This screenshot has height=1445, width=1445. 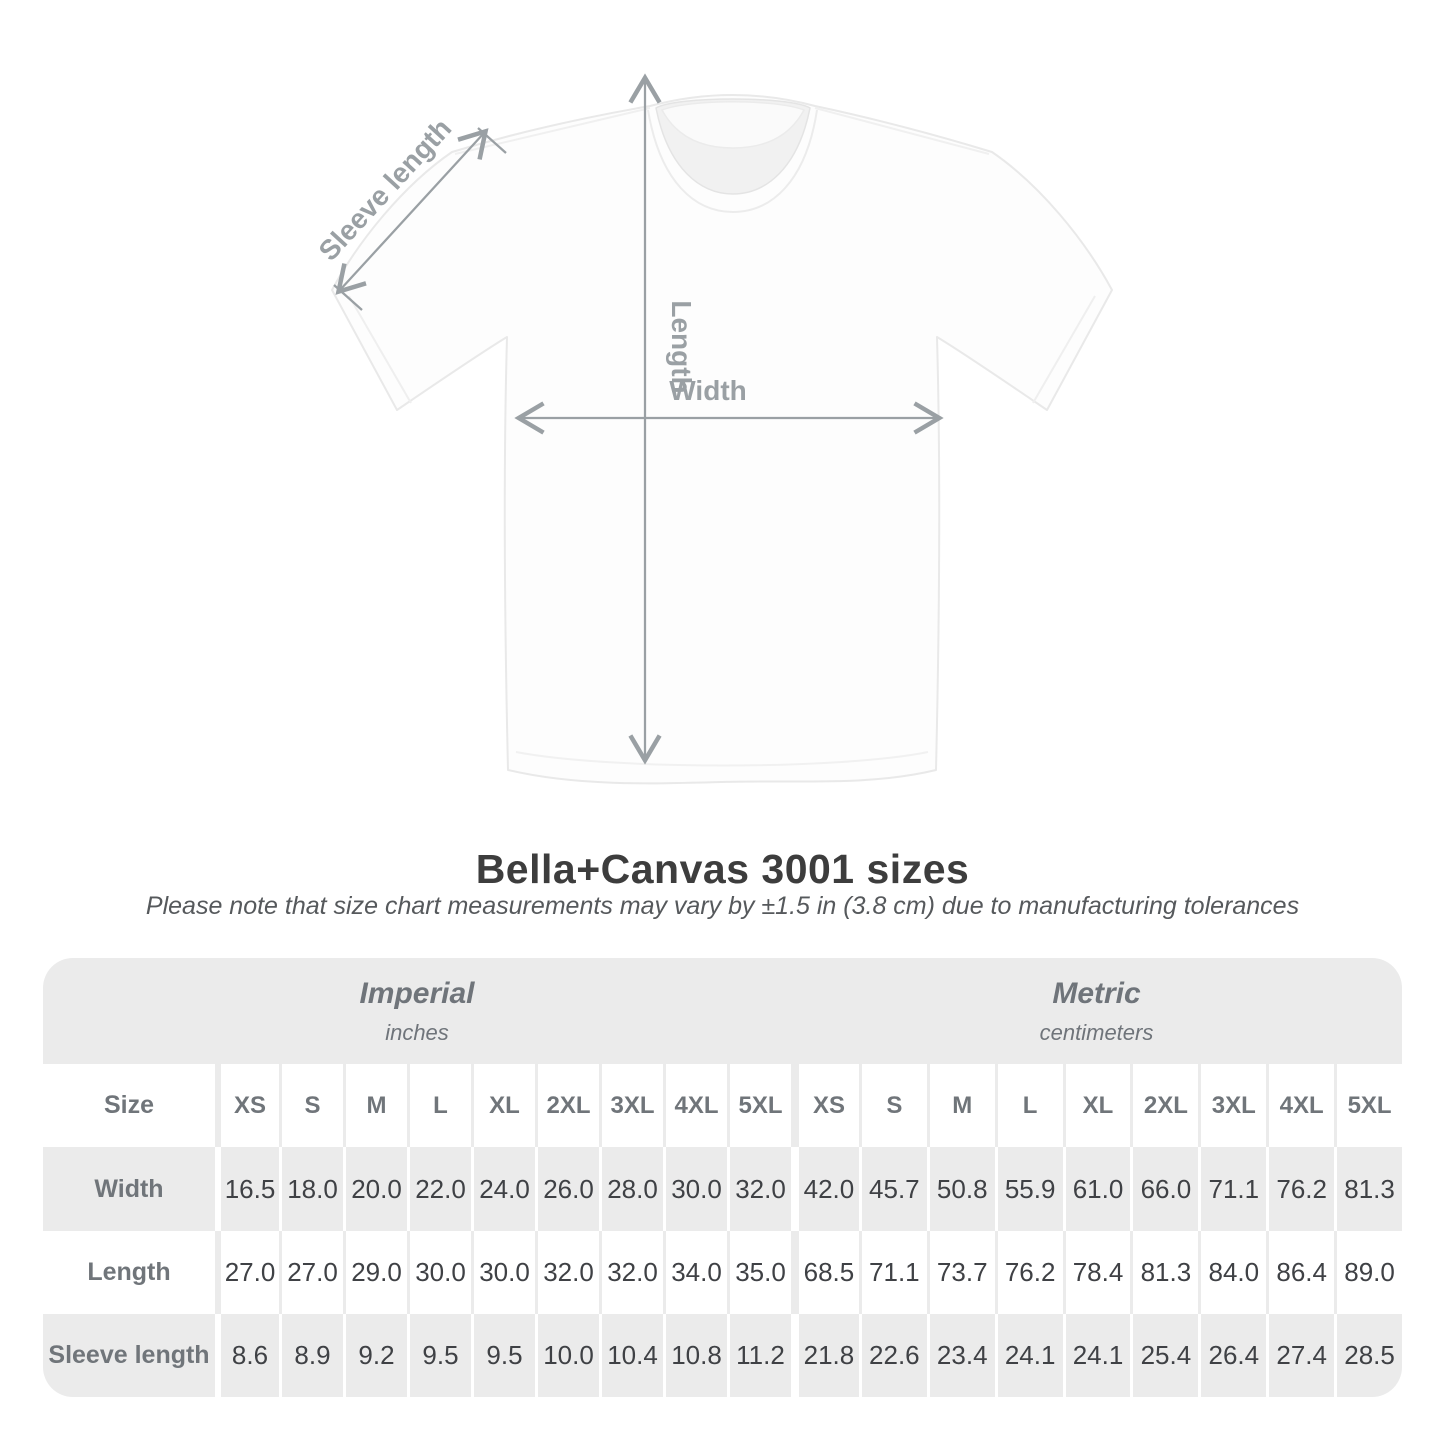 What do you see at coordinates (759, 1355) in the screenshot?
I see `table-cell-sleeve-length-imperial: 11.2` at bounding box center [759, 1355].